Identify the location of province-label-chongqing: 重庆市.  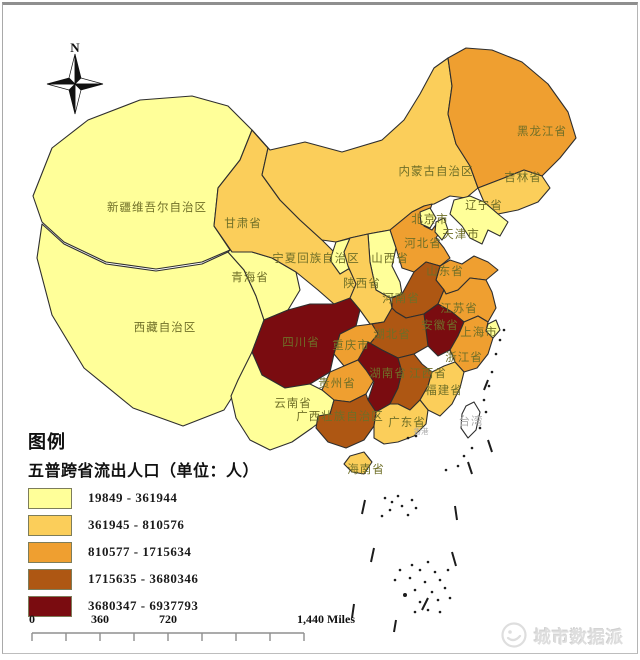
(351, 345).